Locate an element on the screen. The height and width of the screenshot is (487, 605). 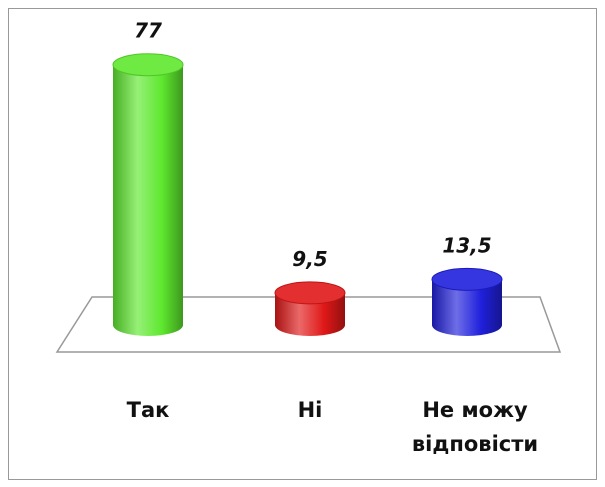
value-label: 9,5 is located at coordinates (309, 259).